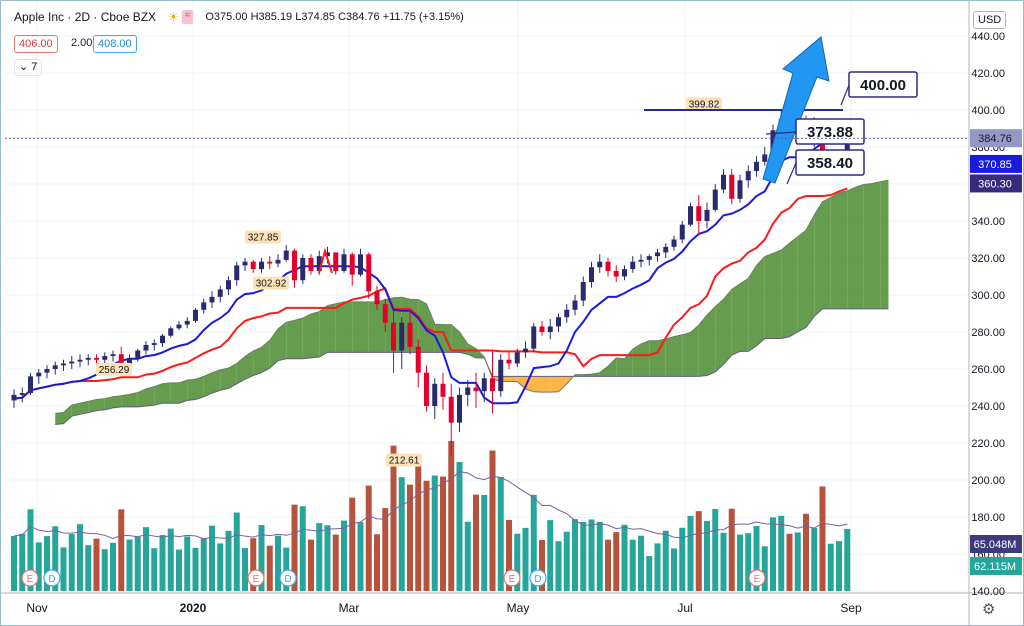  Describe the element at coordinates (115, 44) in the screenshot. I see `ask-price: 408.00` at that location.